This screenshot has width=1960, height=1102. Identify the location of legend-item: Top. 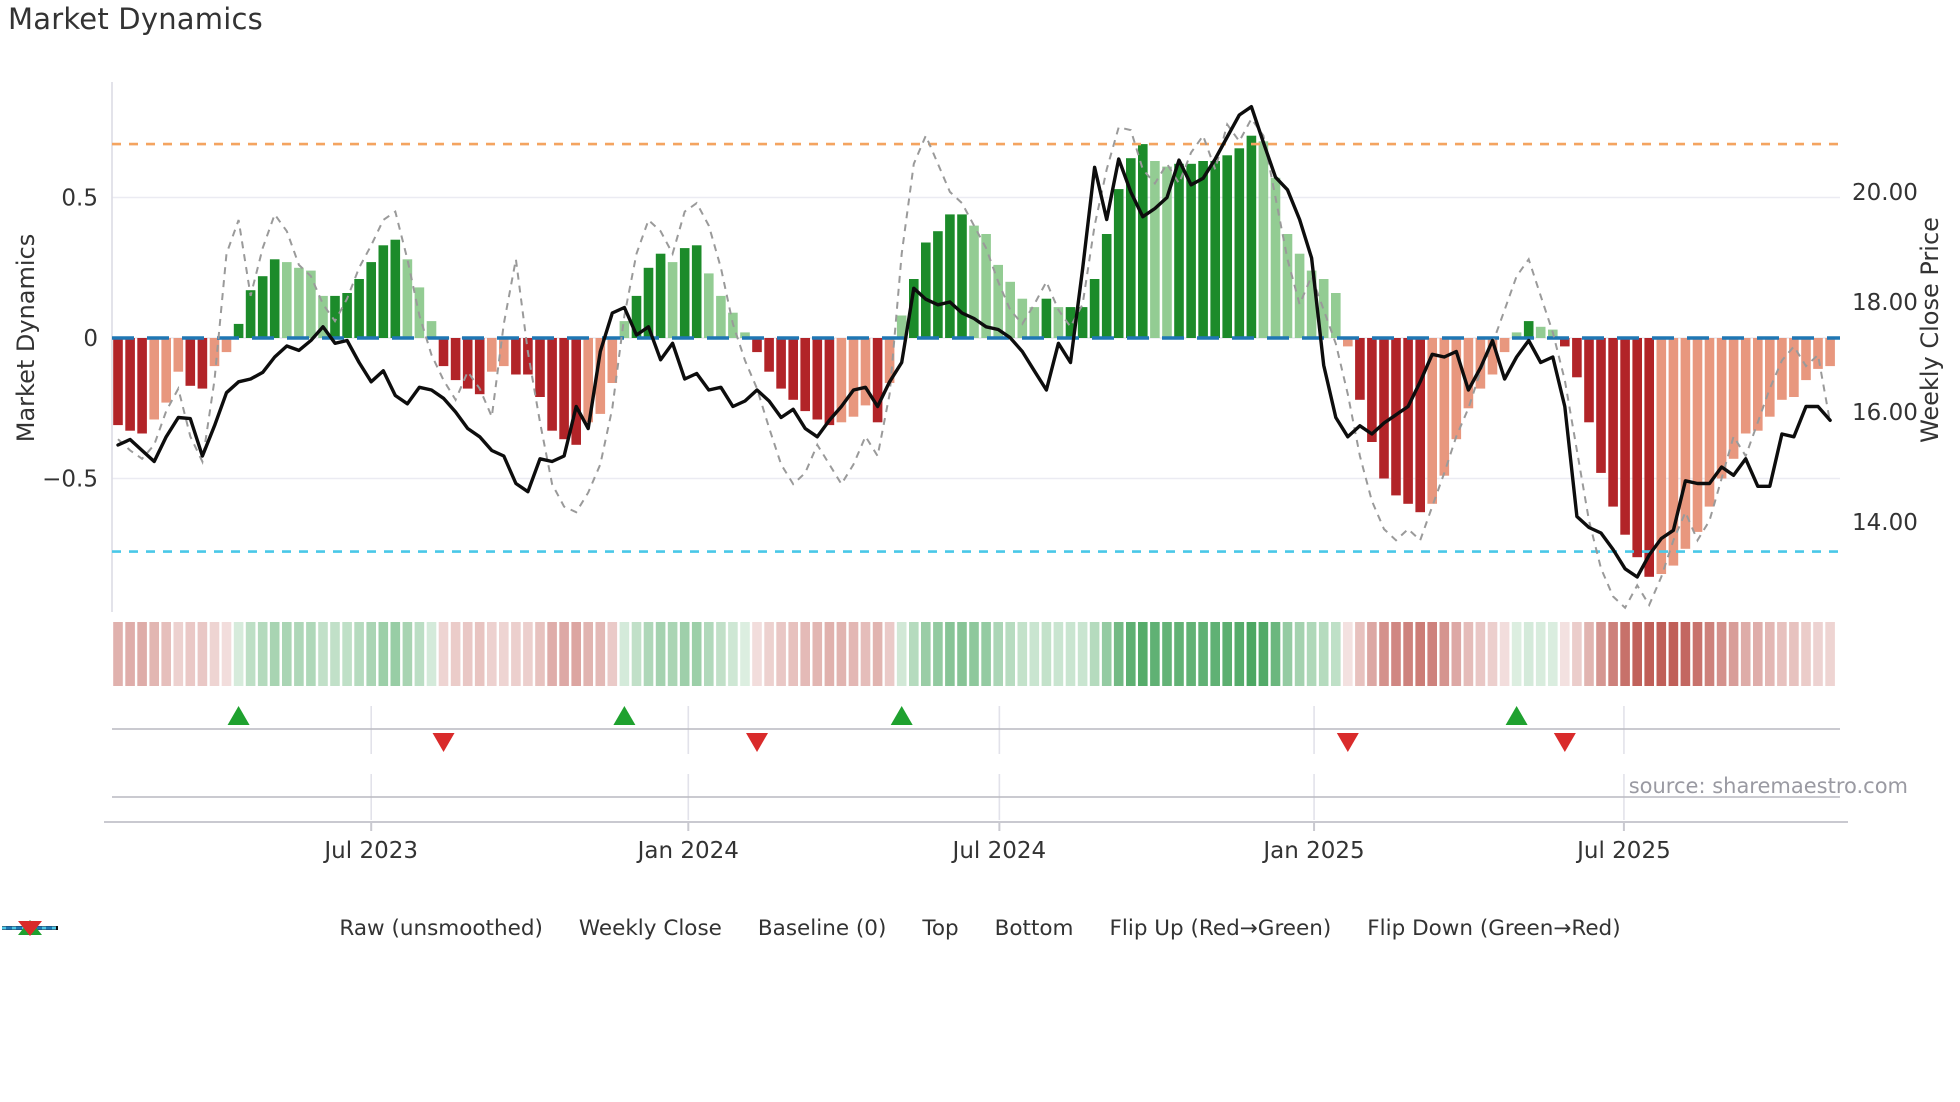
(480, 928).